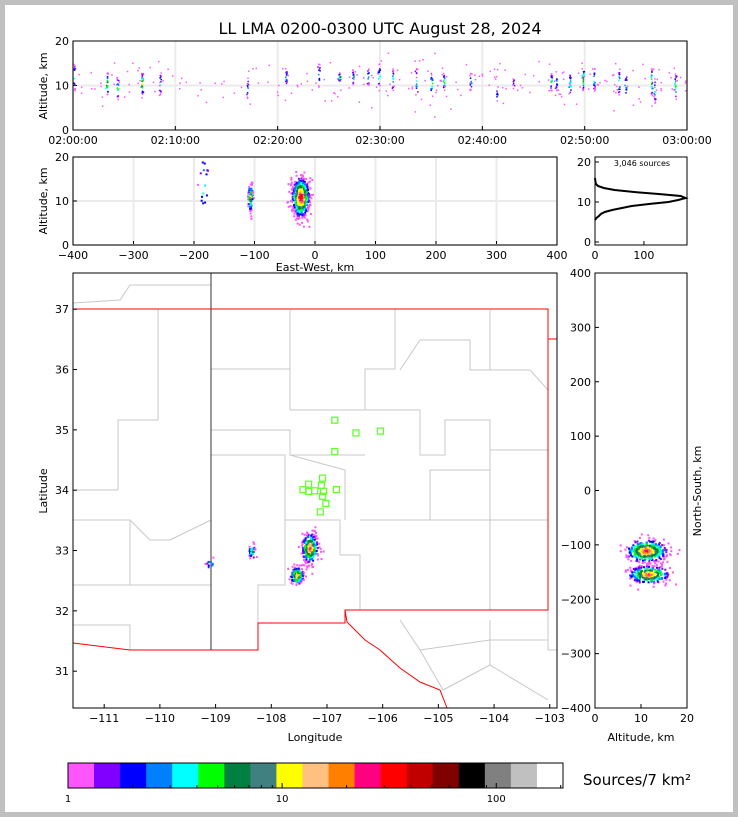  I want to click on x-tick-label: −109, so click(215, 718).